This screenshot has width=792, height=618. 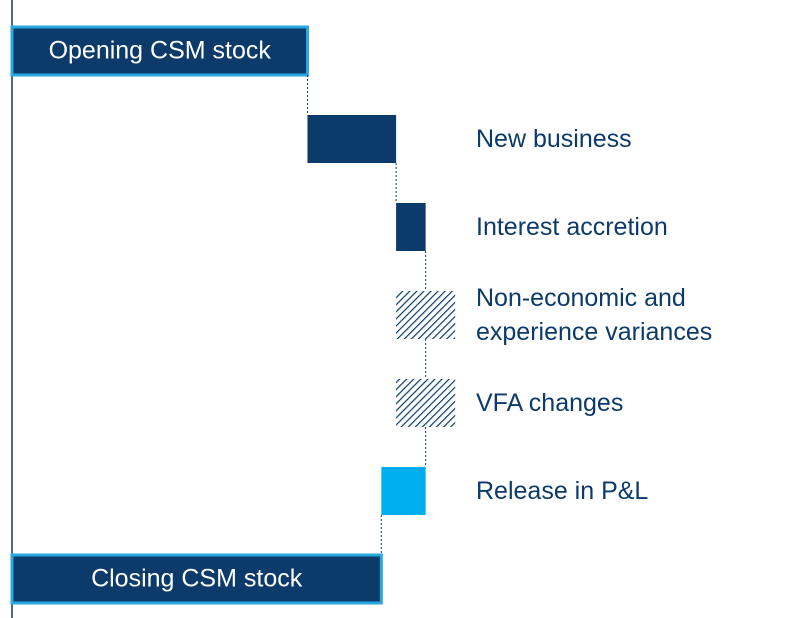 I want to click on category-label: Interest accretion, so click(x=572, y=227).